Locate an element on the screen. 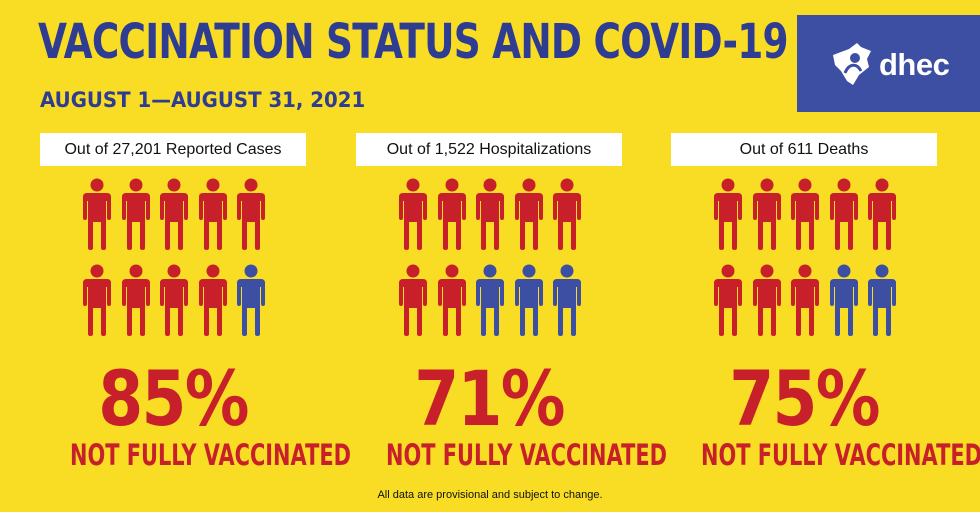 This screenshot has height=512, width=980. percent-value: 71% is located at coordinates (489, 398).